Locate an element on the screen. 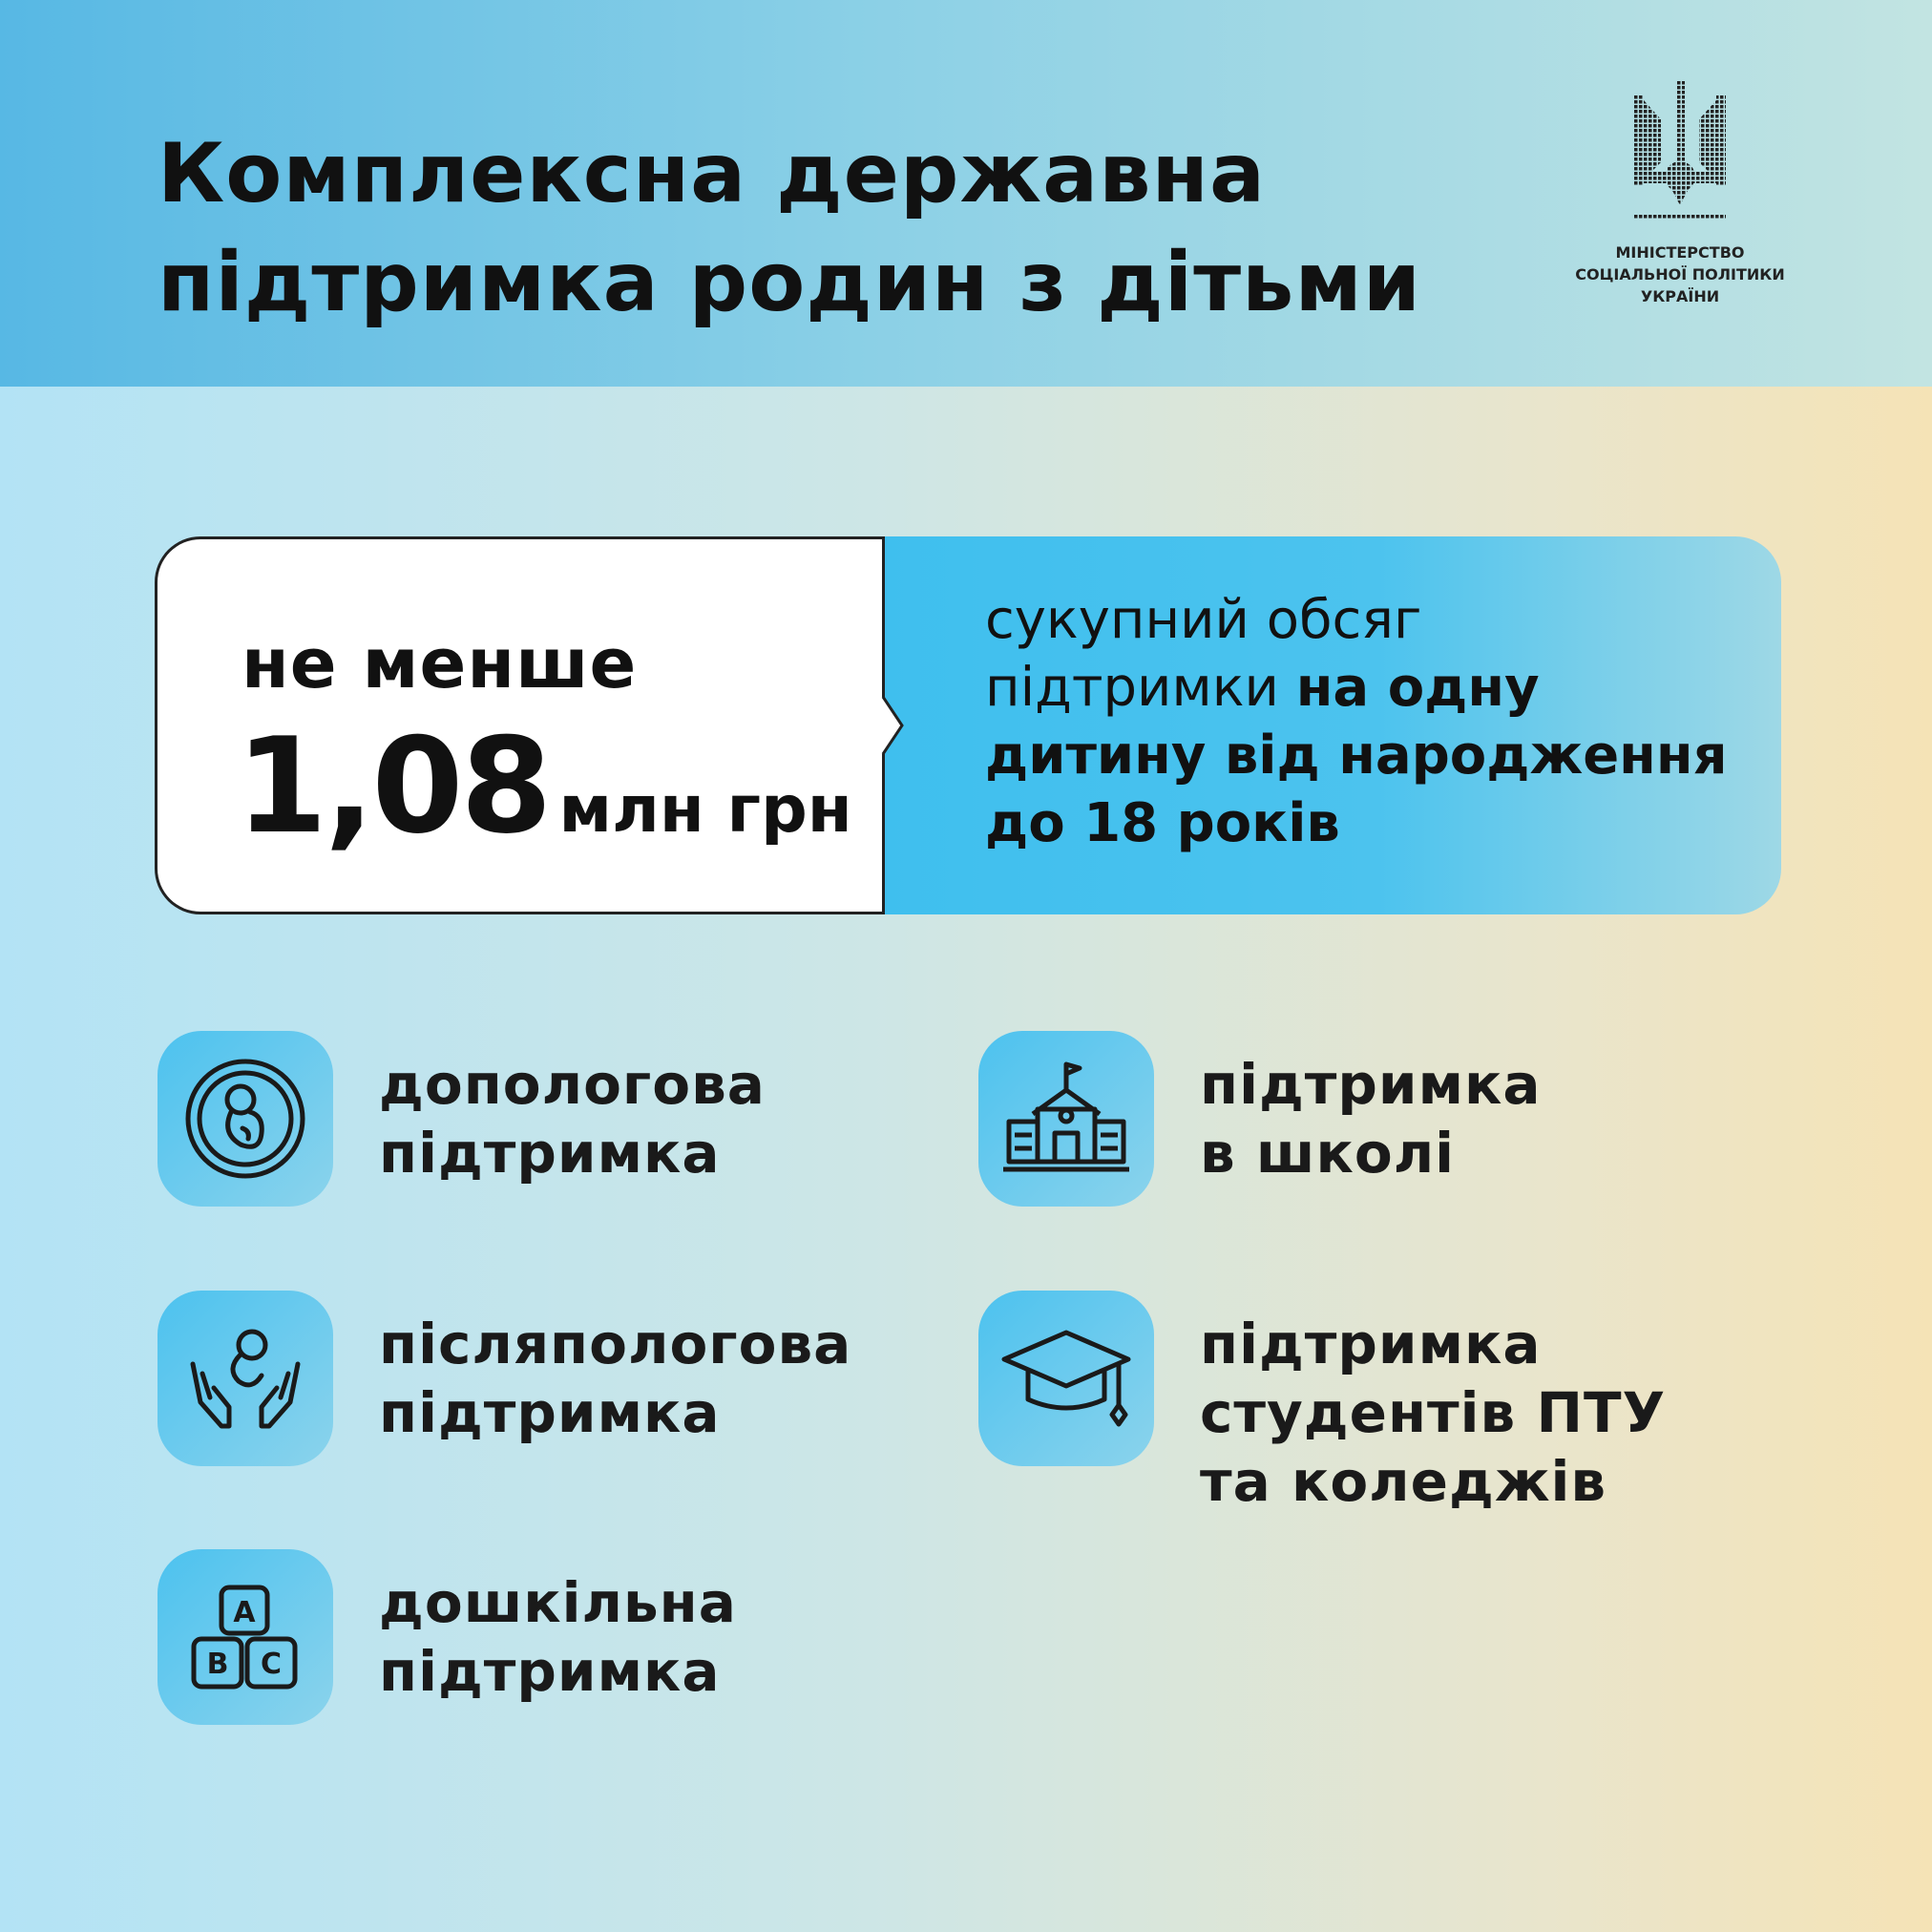 The image size is (1932, 1932). amount-panel: не менше 1,08 млн грн is located at coordinates (520, 725).